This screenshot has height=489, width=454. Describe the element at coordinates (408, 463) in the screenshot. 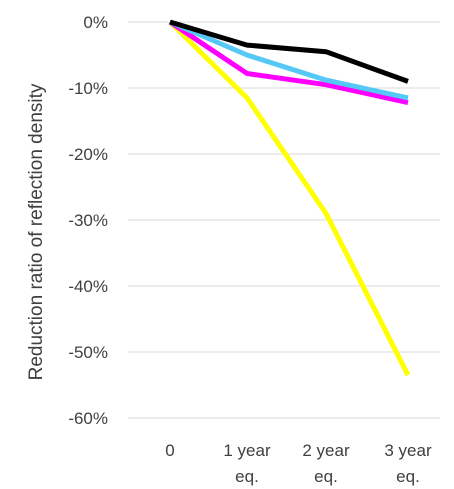

I see `x-tick-label: 3 year eq.` at that location.